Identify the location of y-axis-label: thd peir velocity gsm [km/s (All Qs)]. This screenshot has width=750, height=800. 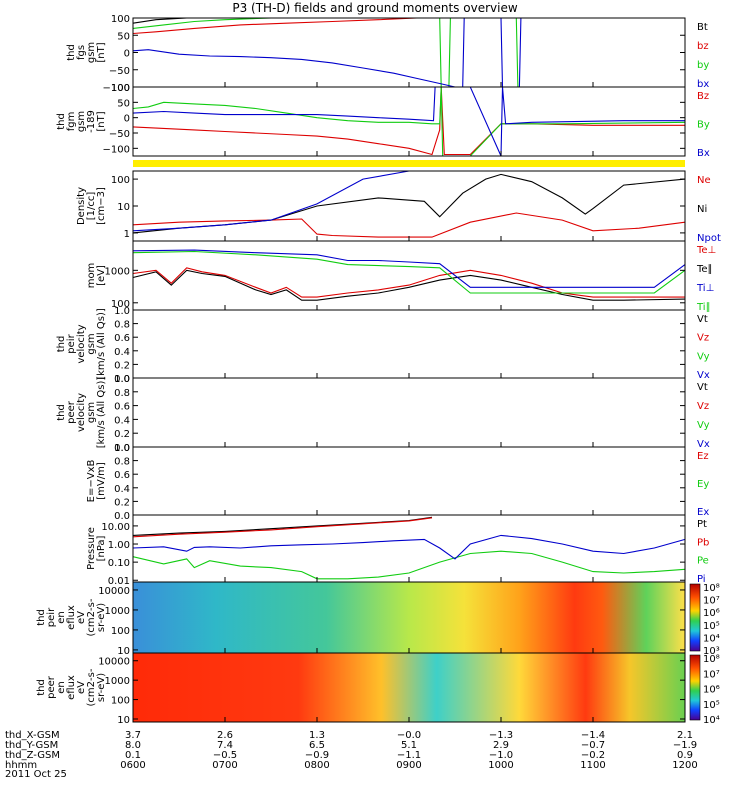
(81, 344).